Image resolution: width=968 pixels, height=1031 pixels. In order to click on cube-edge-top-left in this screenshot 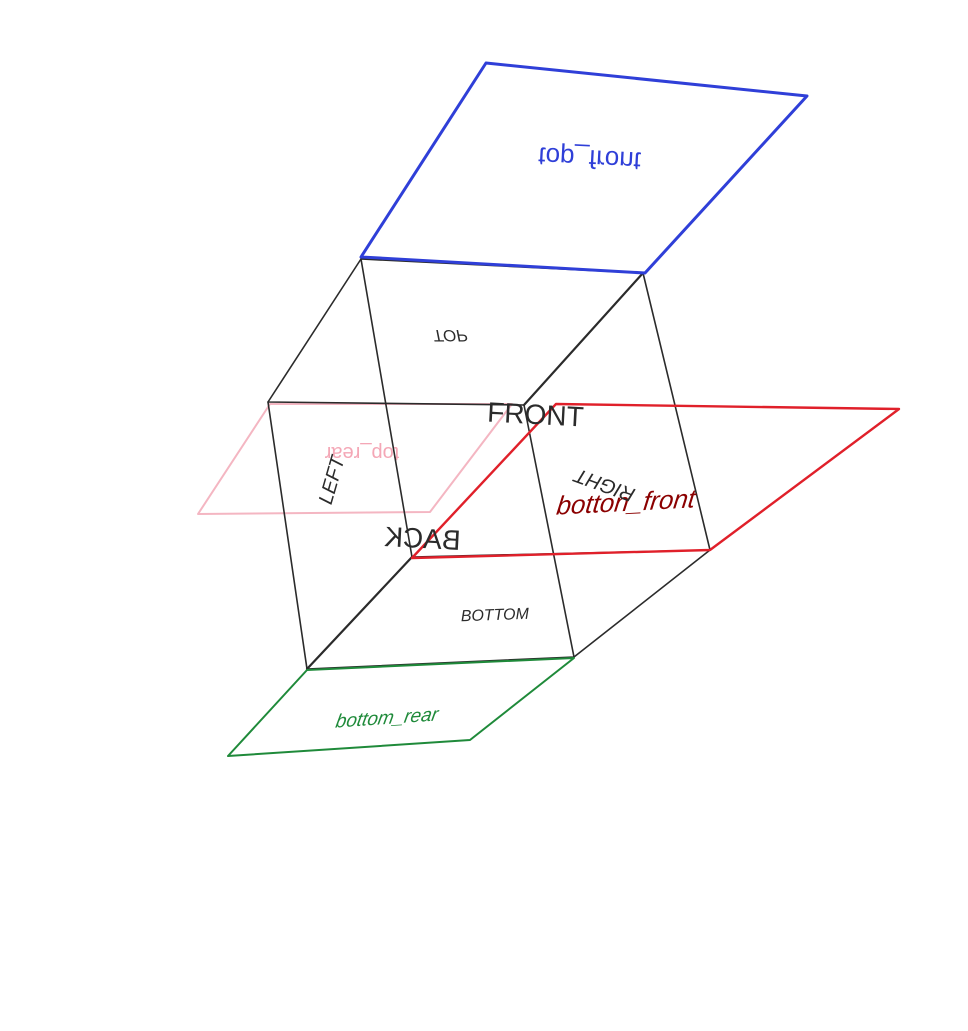, I will do `click(386, 408)`.